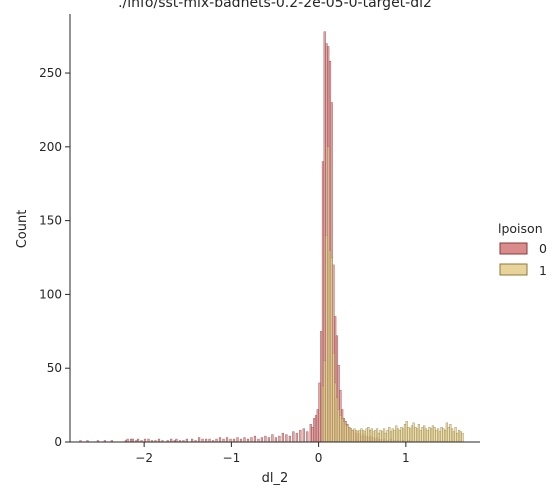  What do you see at coordinates (520, 228) in the screenshot?
I see `legend-title: lpoison` at bounding box center [520, 228].